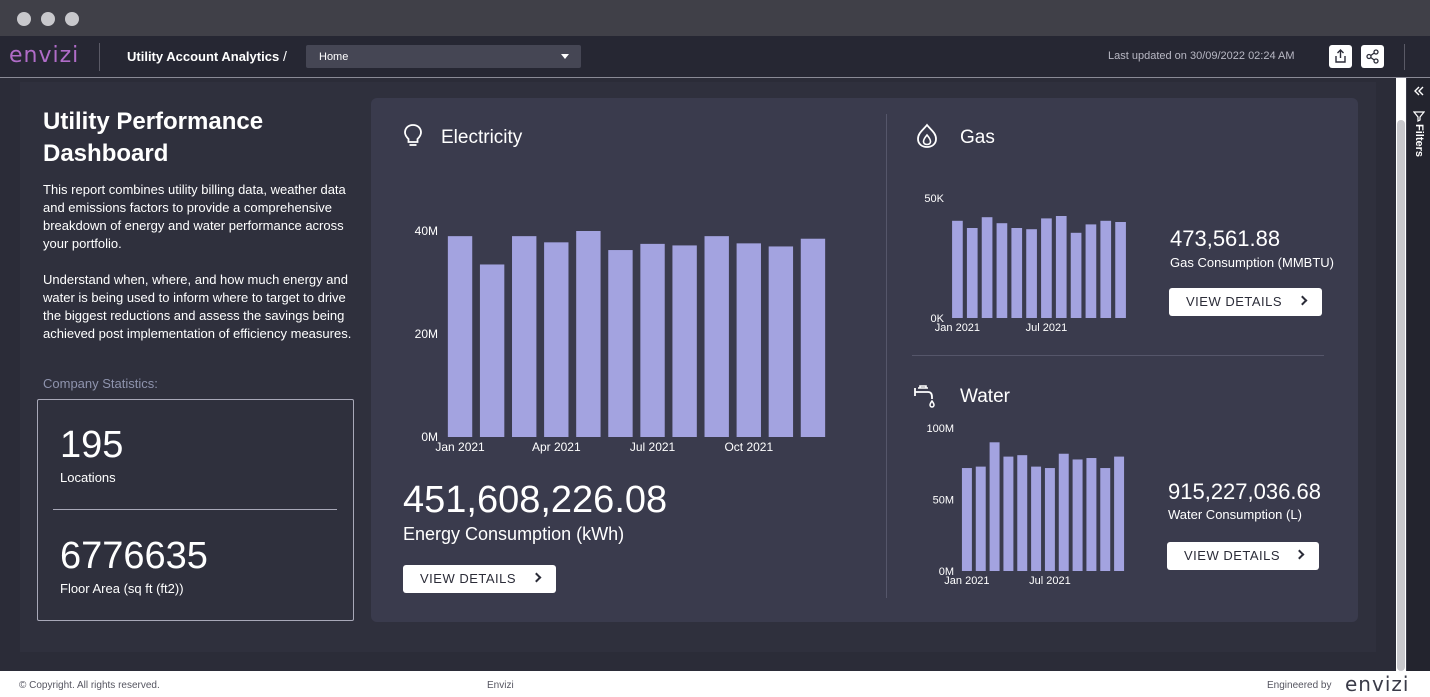  What do you see at coordinates (1235, 514) in the screenshot?
I see `water-total-label: Water Consumption (L)` at bounding box center [1235, 514].